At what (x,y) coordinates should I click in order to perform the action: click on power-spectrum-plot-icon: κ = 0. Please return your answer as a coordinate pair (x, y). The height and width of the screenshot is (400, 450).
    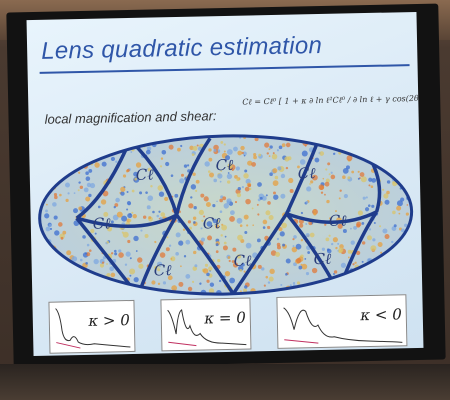
    Looking at the image, I should click on (206, 324).